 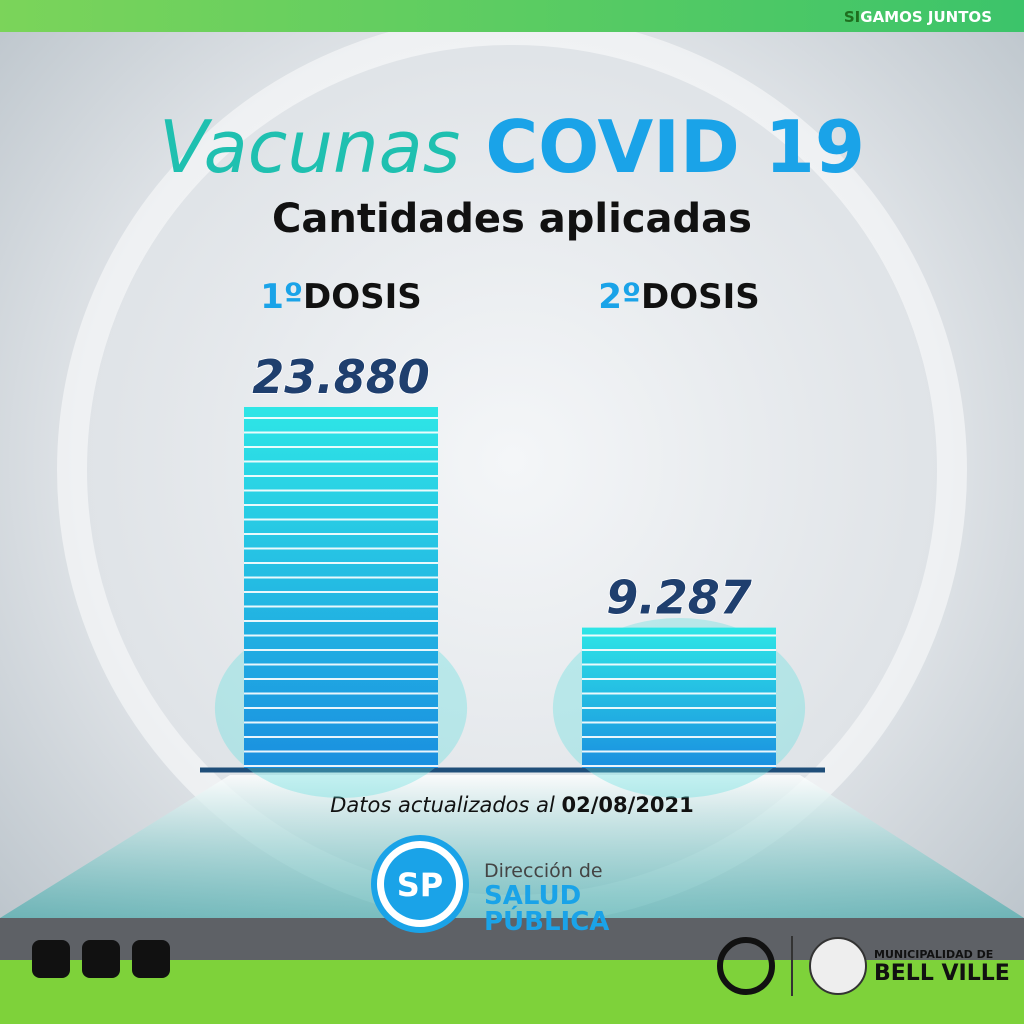 What do you see at coordinates (543, 871) in the screenshot?
I see `logo-line1: Dirección de` at bounding box center [543, 871].